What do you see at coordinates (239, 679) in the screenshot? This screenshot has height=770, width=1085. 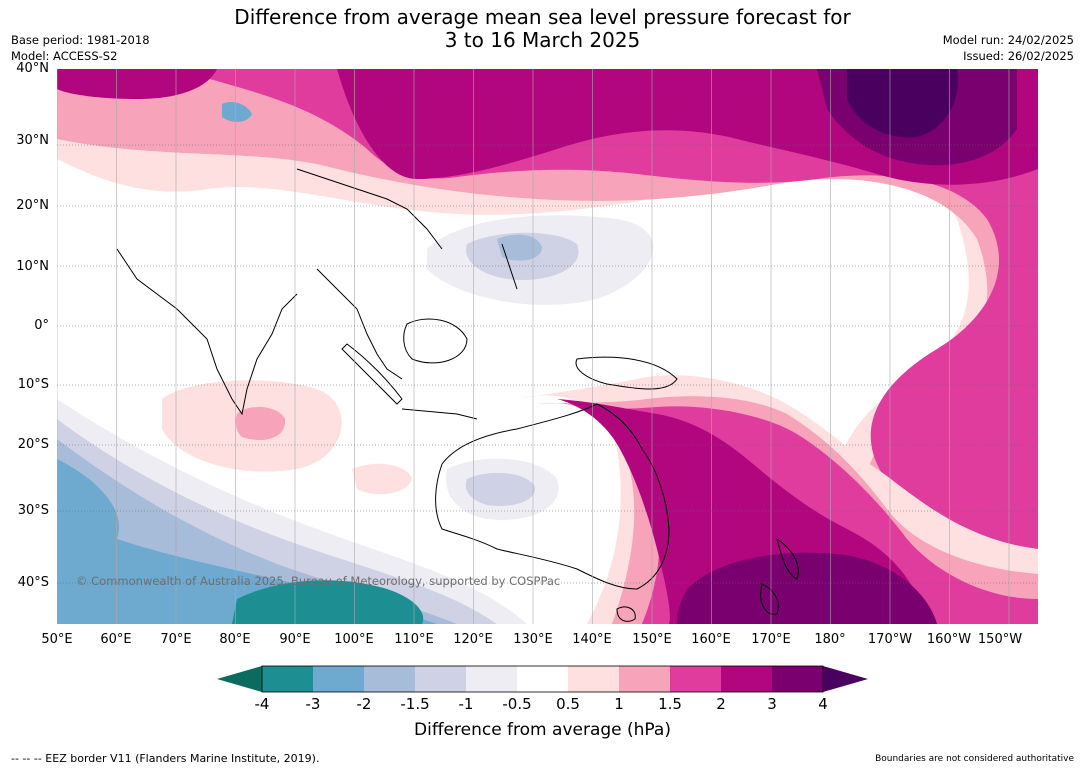 I see `colorbar-extend-low` at bounding box center [239, 679].